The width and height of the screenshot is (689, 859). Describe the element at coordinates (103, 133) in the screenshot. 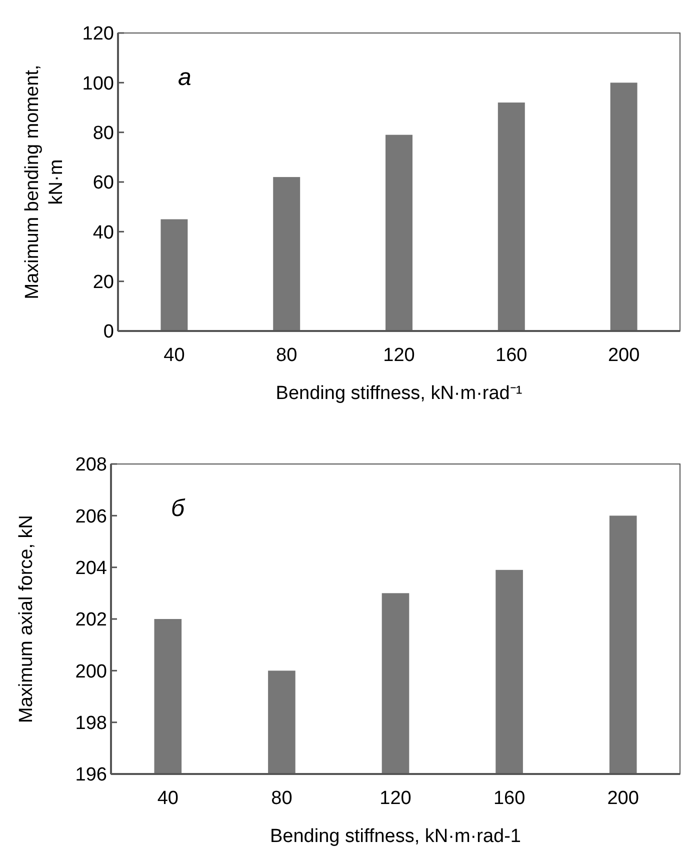

I see `y-tick-label: 80` at that location.